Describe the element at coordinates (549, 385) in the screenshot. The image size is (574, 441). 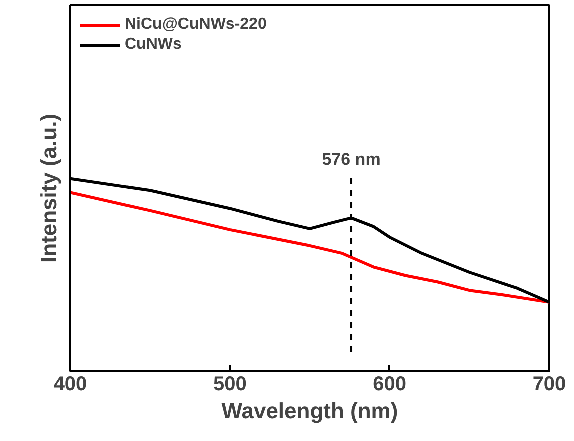
I see `x-tick-label: 700` at that location.